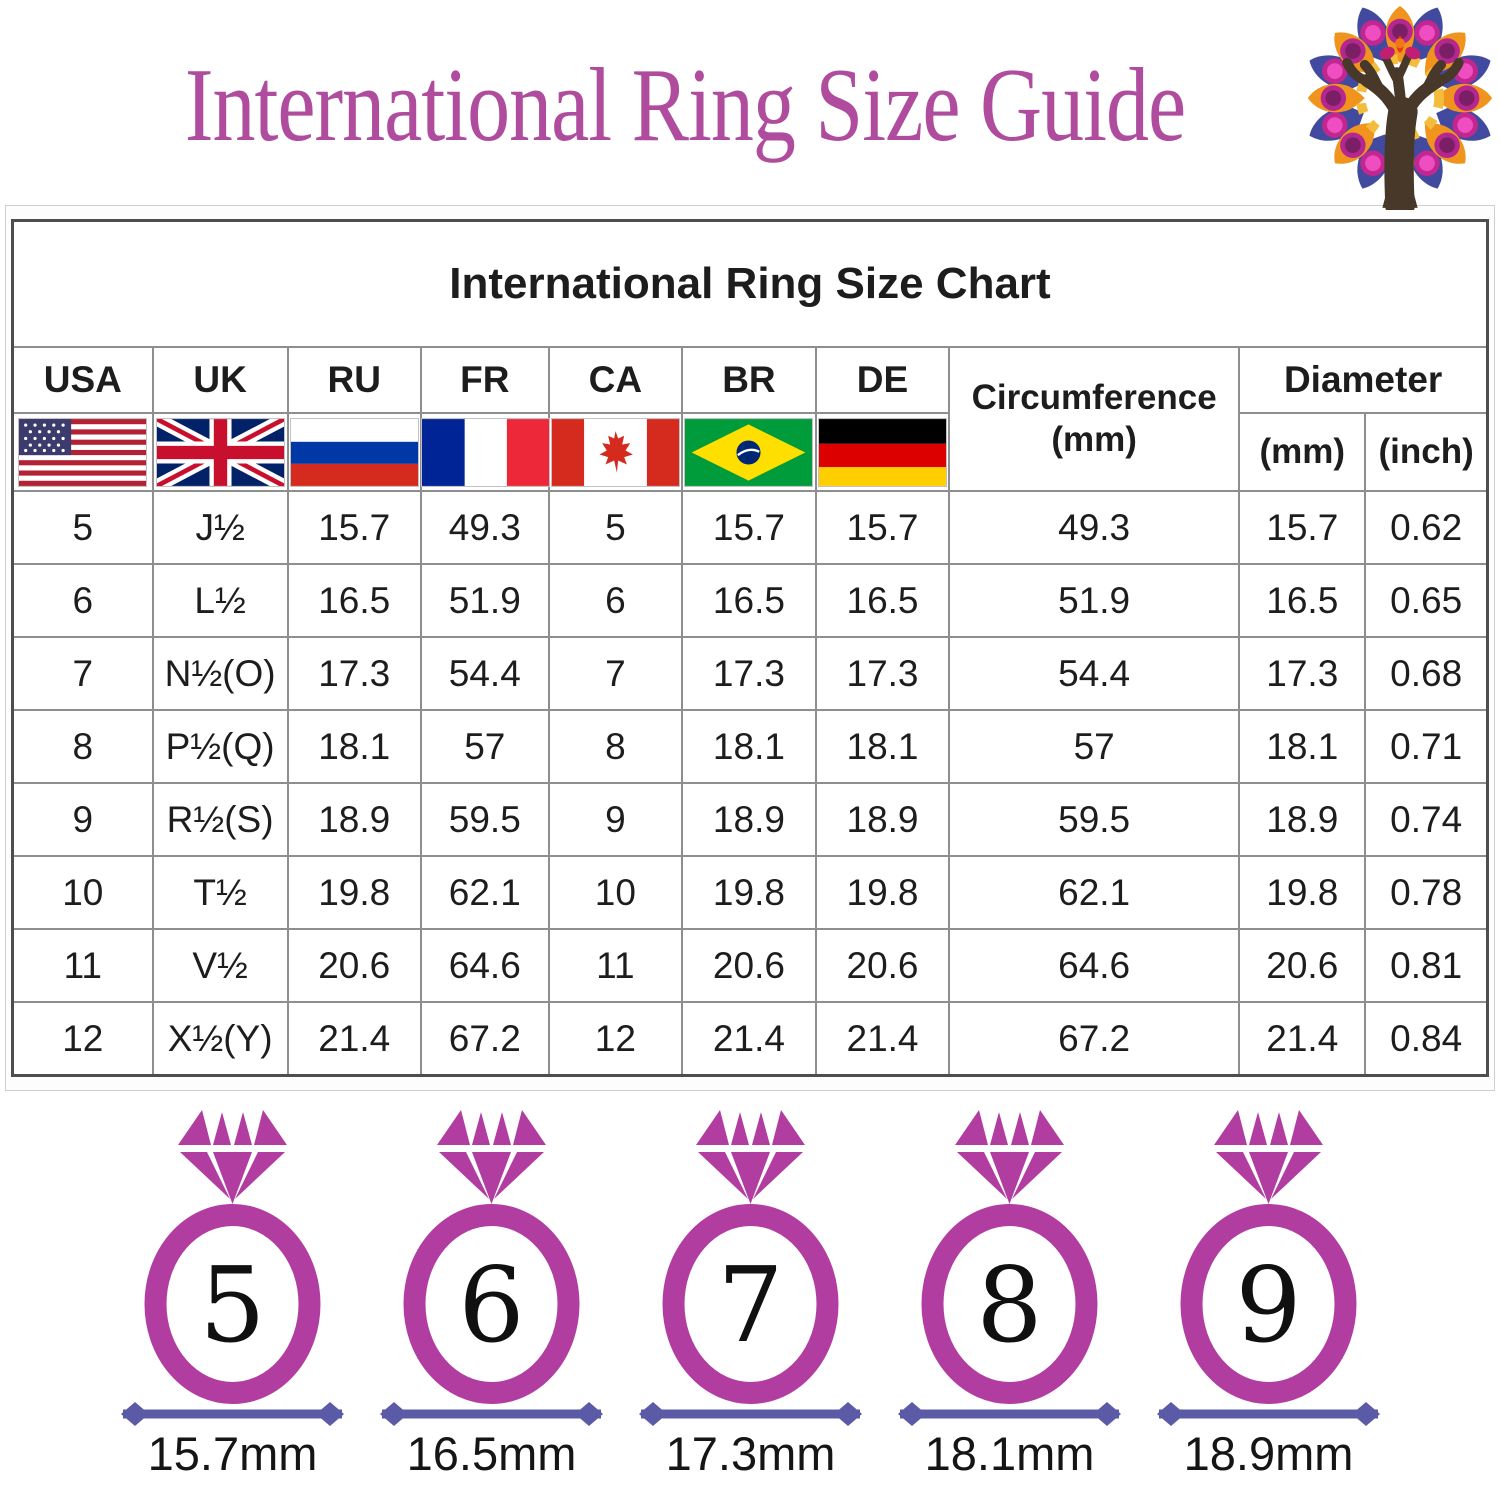 The image size is (1500, 1500). Describe the element at coordinates (749, 452) in the screenshot. I see `brazil-flag-icon` at that location.